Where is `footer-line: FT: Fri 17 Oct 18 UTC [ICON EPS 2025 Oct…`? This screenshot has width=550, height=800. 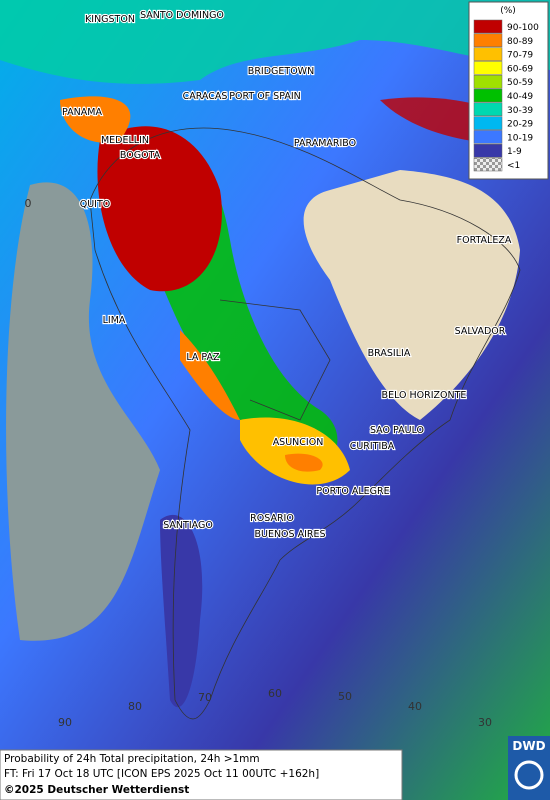
footer-line: FT: Fri 17 Oct 18 UTC [ICON EPS 2025 Oct… is located at coordinates (161, 774).